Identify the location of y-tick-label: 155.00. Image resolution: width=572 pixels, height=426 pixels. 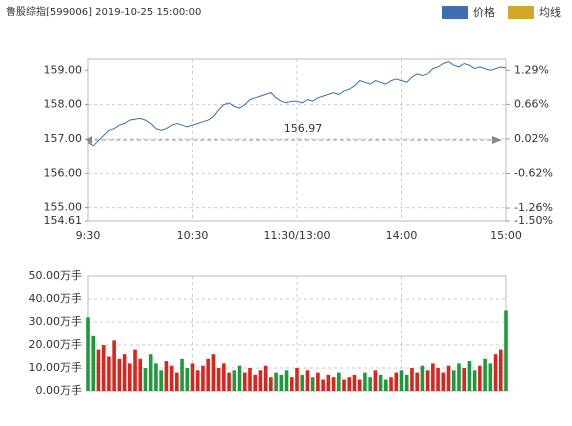
(63, 207).